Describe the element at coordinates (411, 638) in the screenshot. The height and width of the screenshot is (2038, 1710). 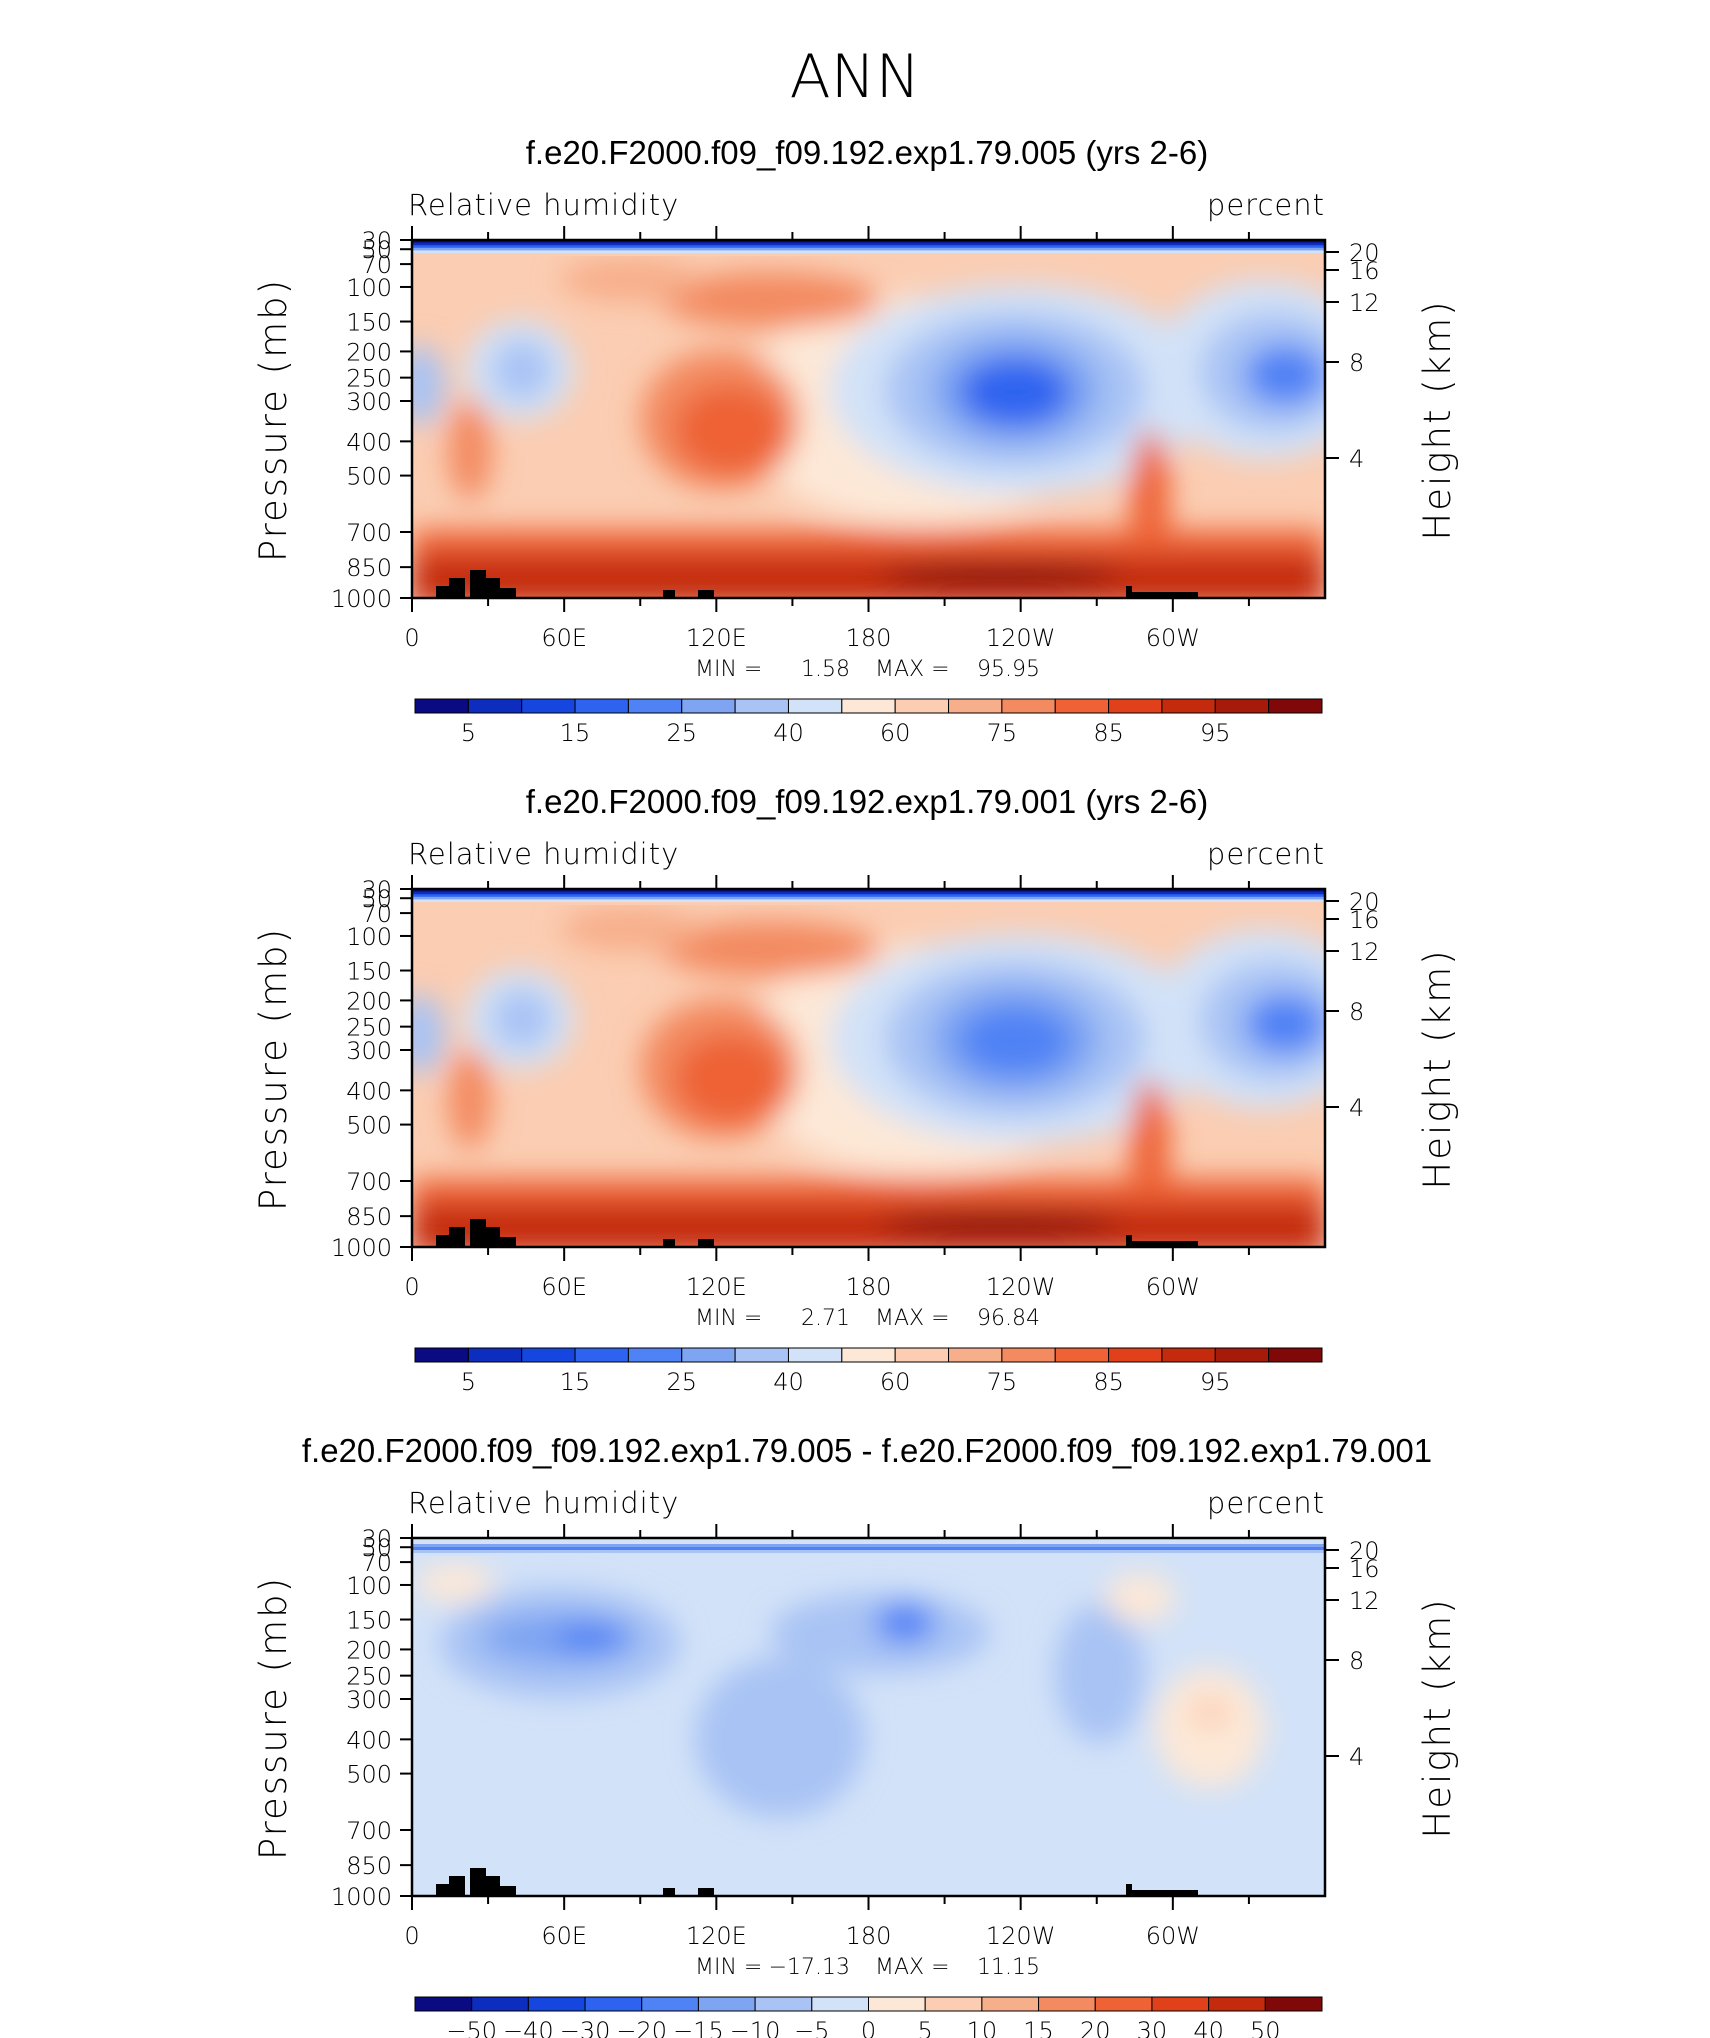
I see `x-tick-label: 0` at that location.